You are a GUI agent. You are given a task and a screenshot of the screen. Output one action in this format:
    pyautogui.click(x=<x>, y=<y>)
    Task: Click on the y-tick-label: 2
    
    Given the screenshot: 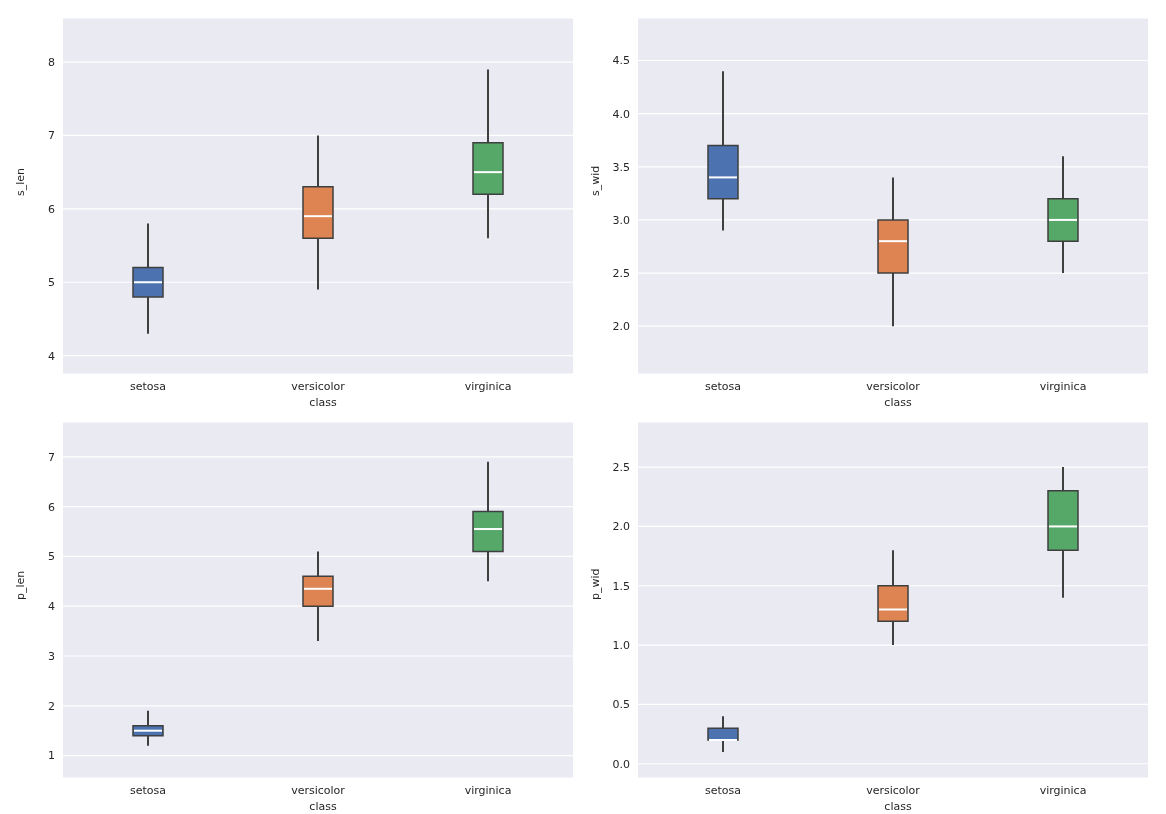 What is the action you would take?
    pyautogui.click(x=51, y=706)
    